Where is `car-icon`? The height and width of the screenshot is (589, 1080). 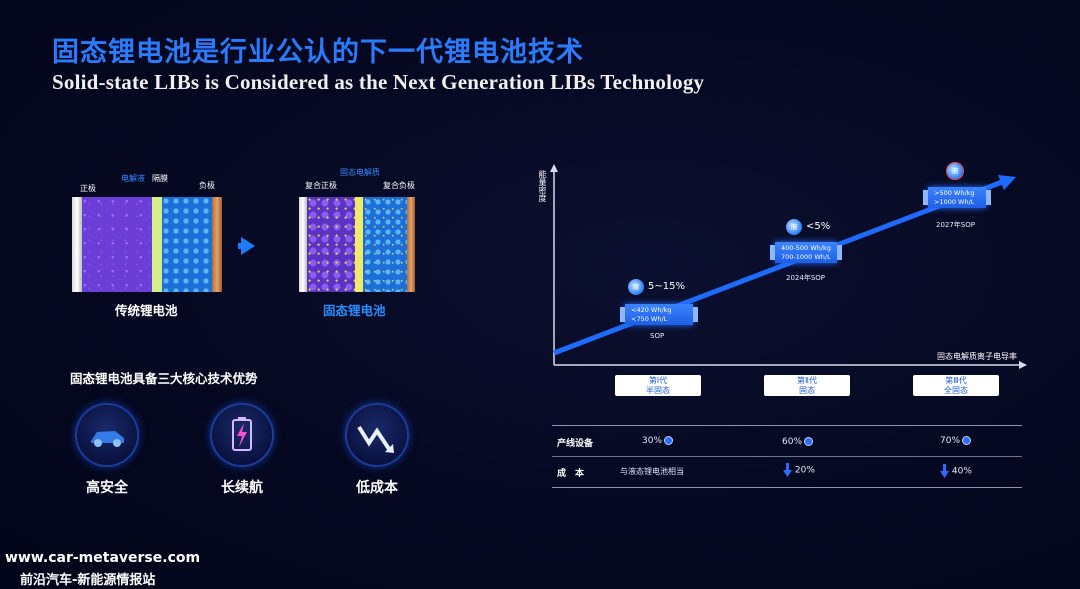 car-icon is located at coordinates (107, 435).